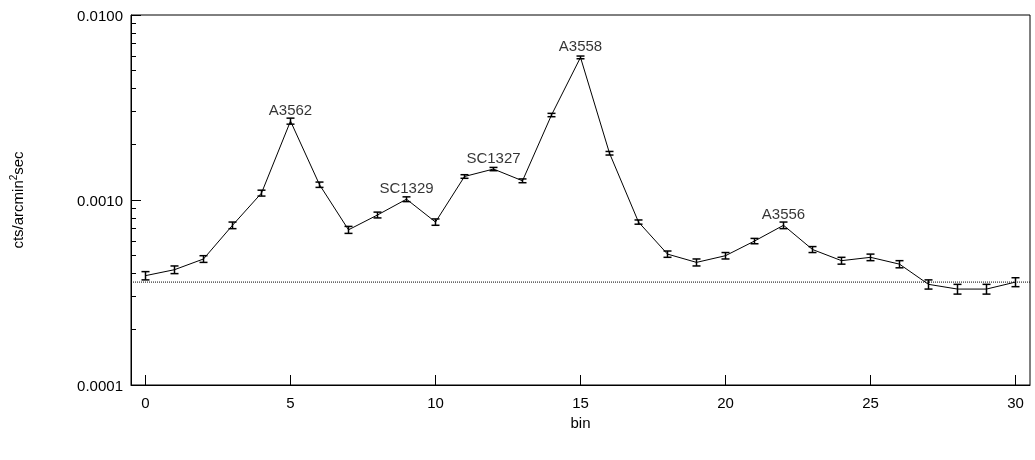  Describe the element at coordinates (1015, 402) in the screenshot. I see `x-tick-label: 30` at that location.